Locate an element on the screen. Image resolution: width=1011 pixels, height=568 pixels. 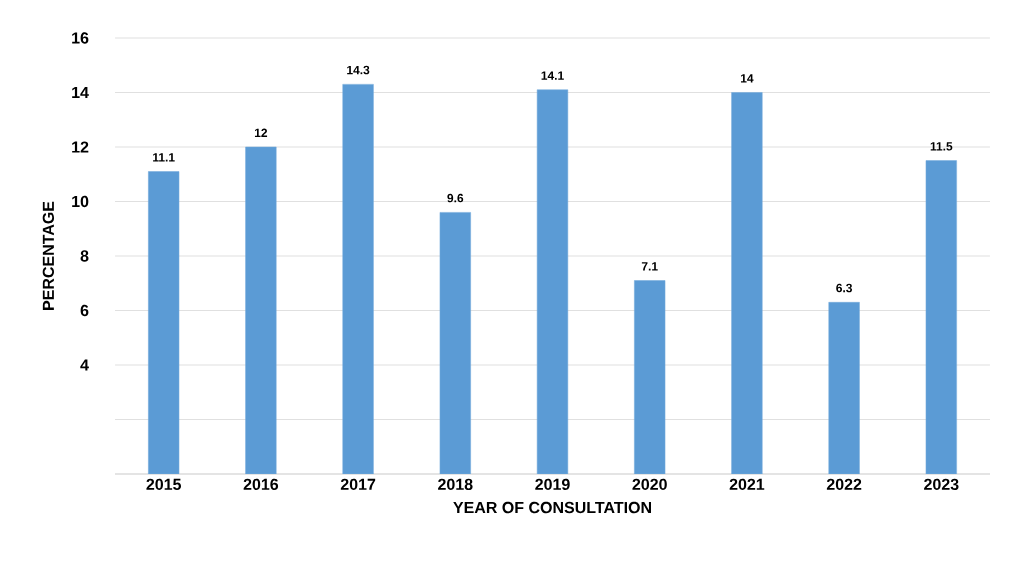
data-label: 14.1 is located at coordinates (552, 75).